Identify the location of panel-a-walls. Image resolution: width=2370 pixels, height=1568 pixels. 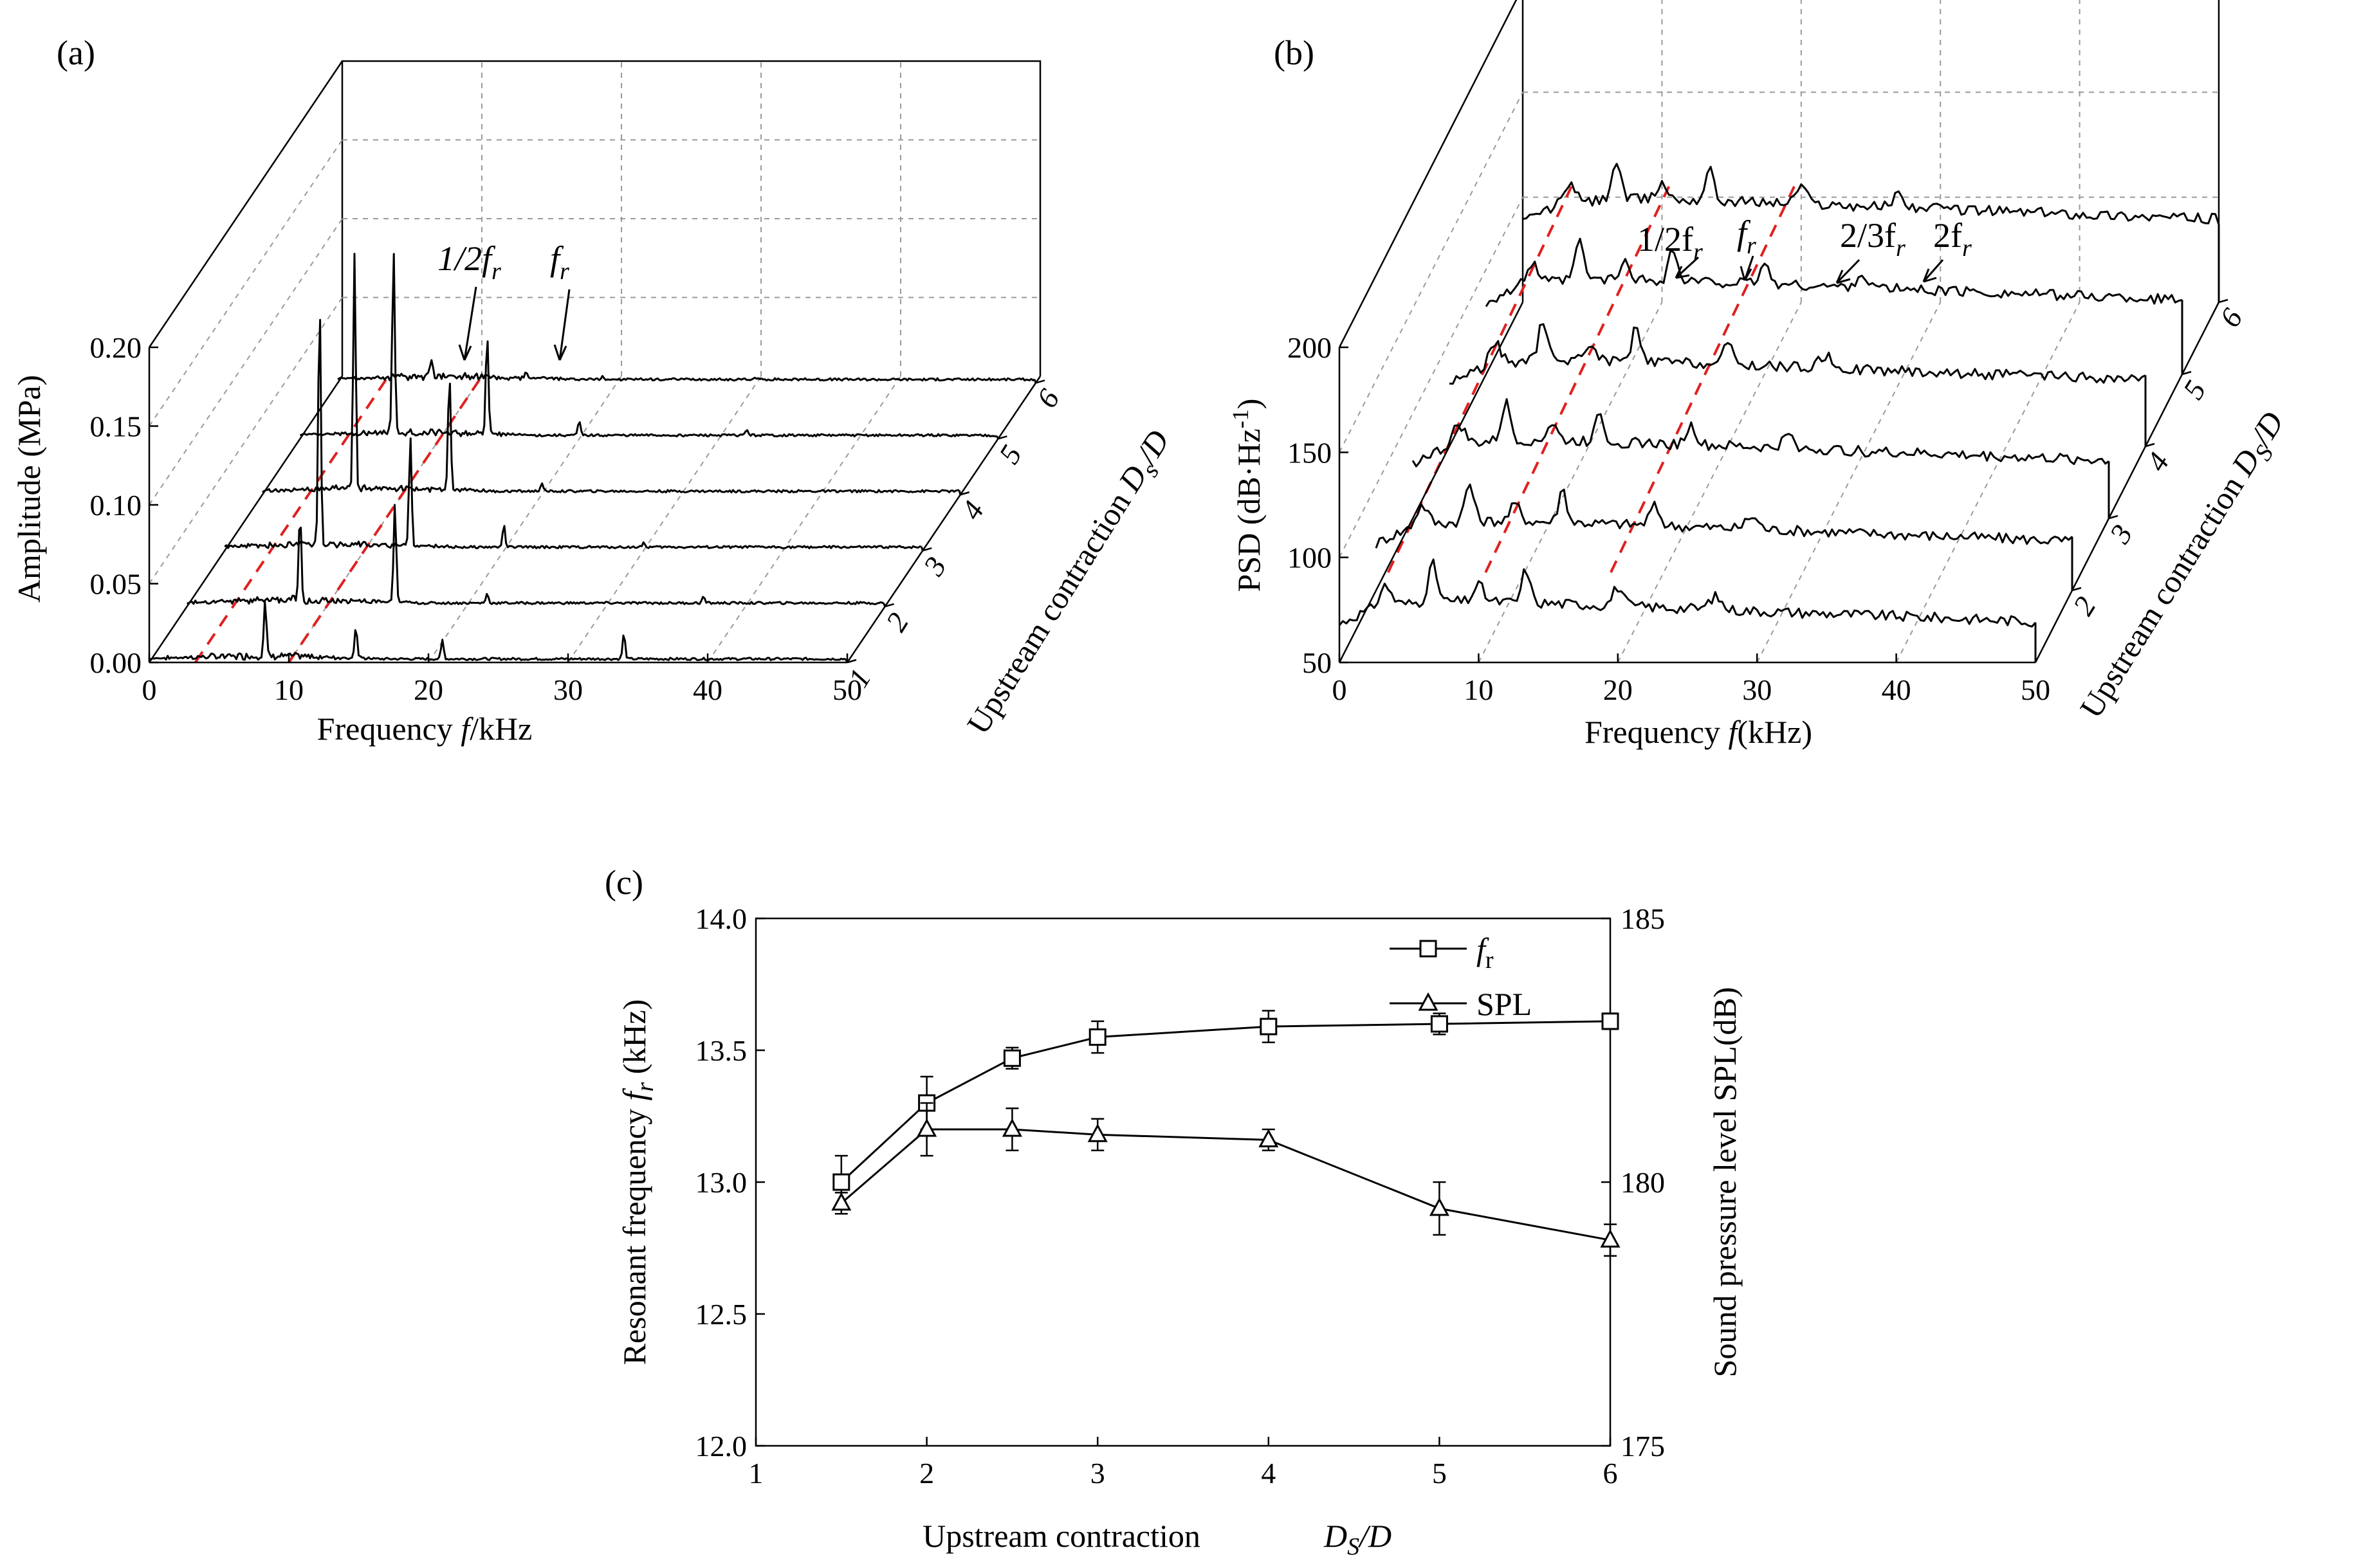
(595, 361).